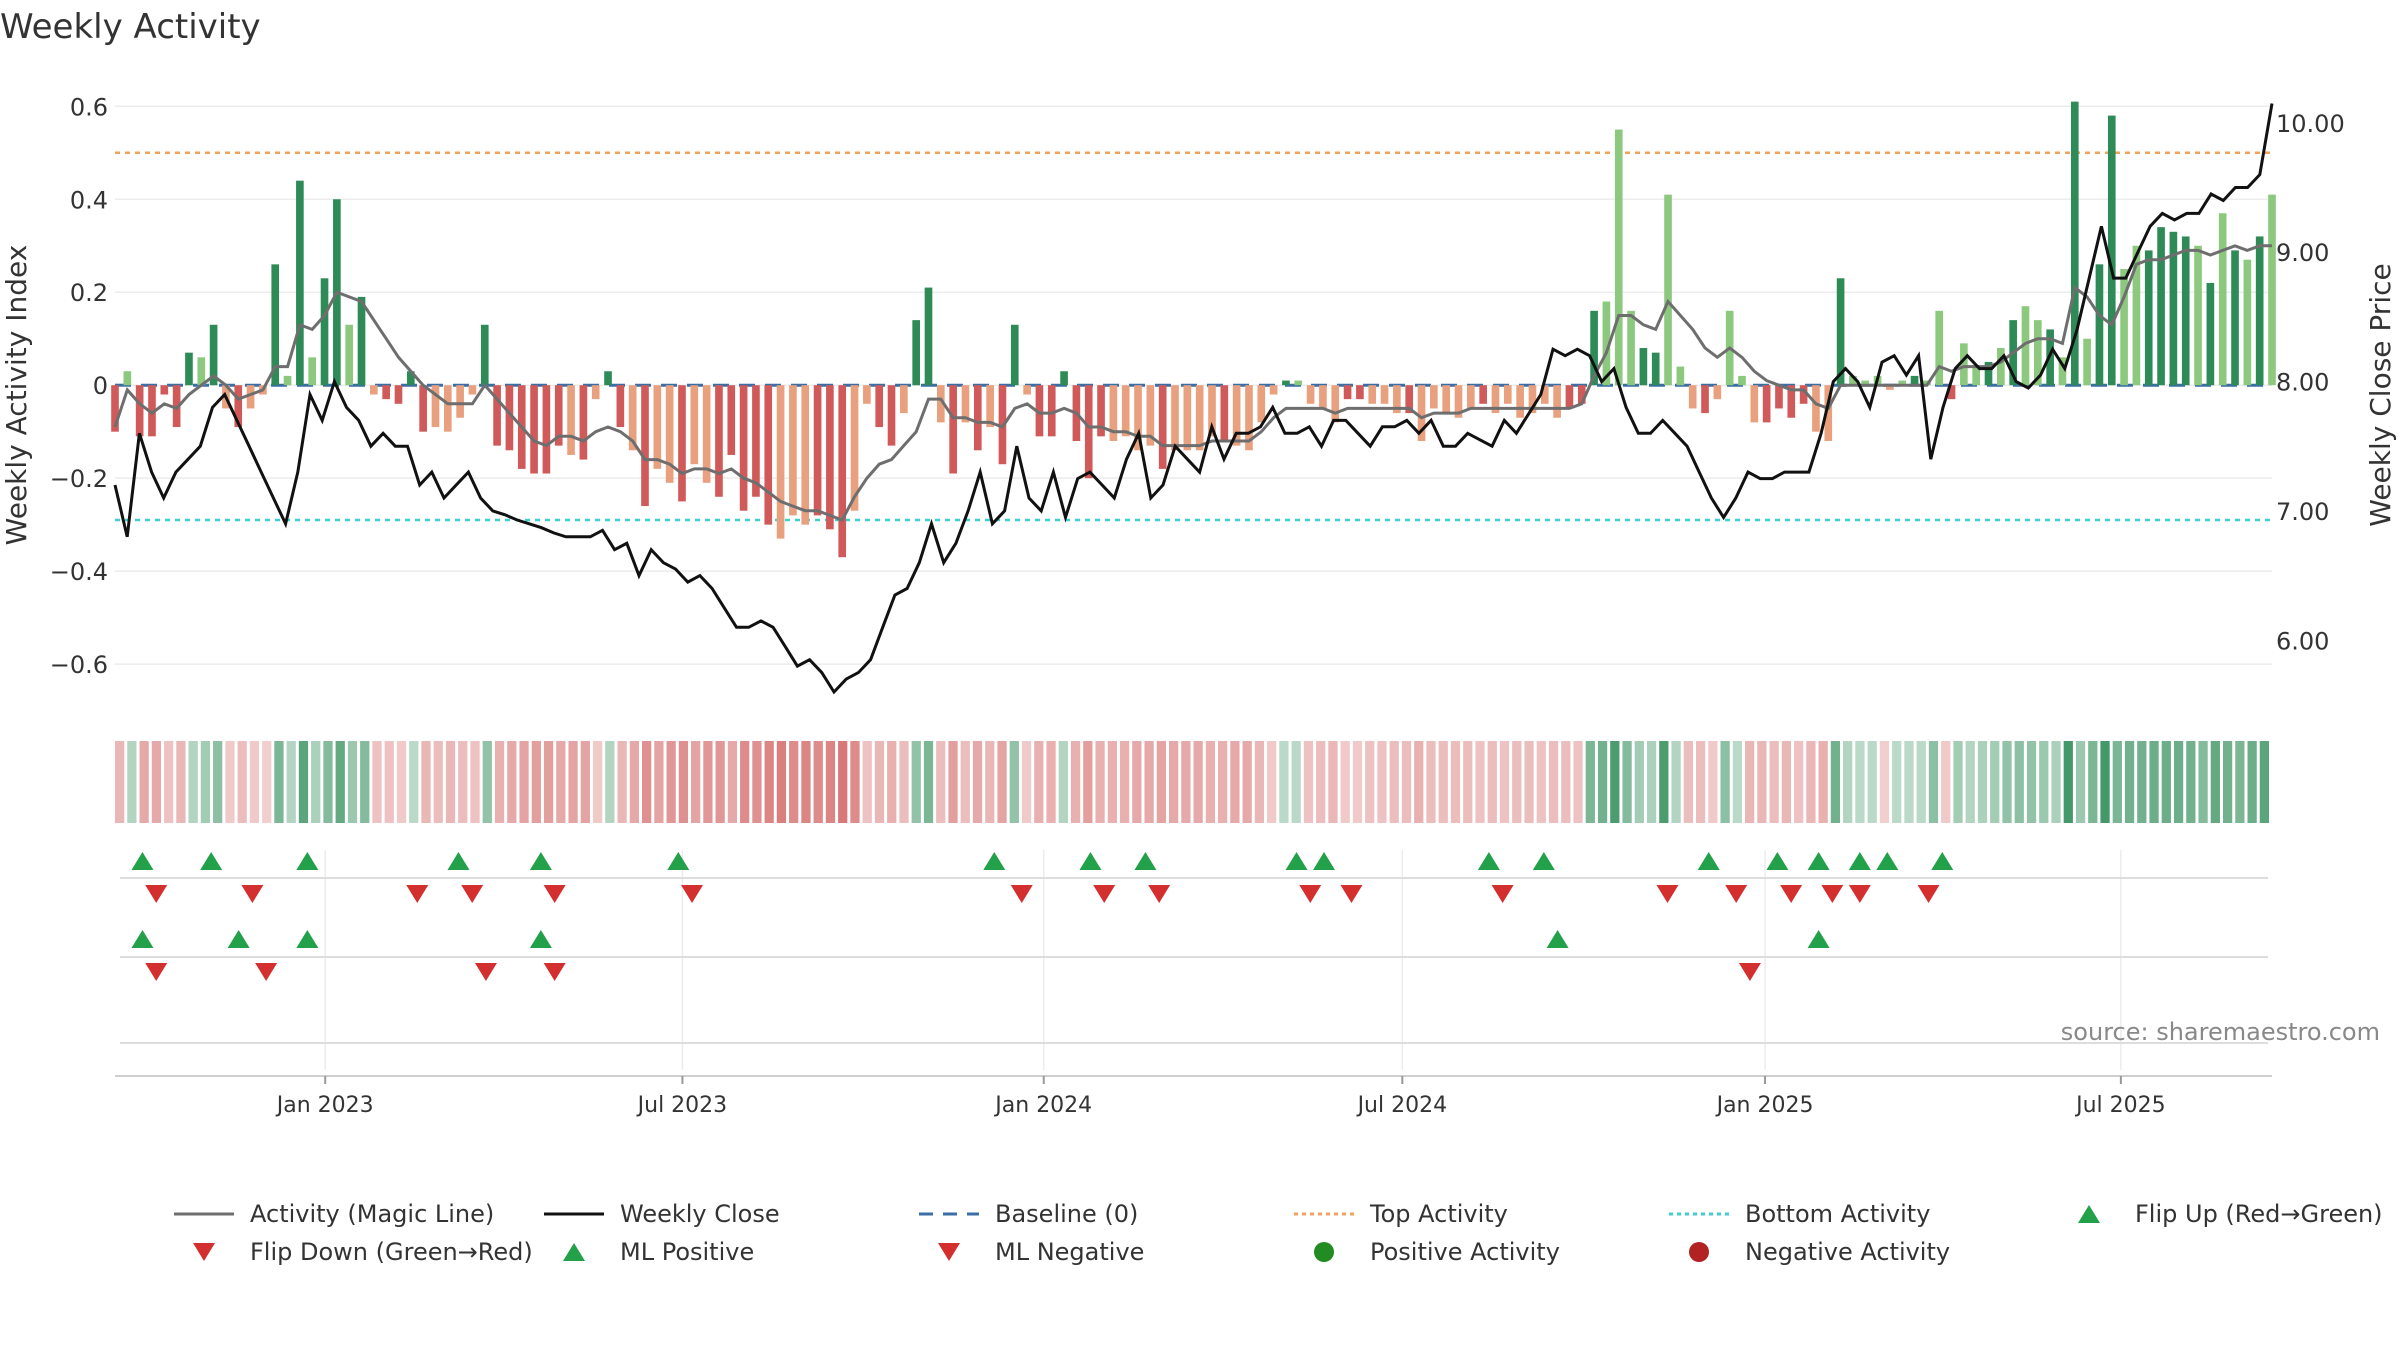 The image size is (2400, 1350). What do you see at coordinates (79, 572) in the screenshot?
I see `y-tick-label: −0.4` at bounding box center [79, 572].